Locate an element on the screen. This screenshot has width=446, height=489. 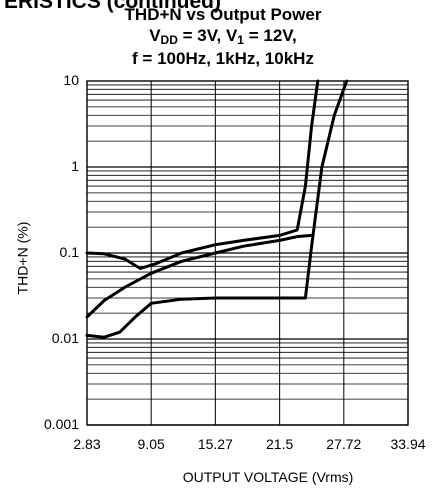
x-tick-label: 33.94 is located at coordinates (408, 444).